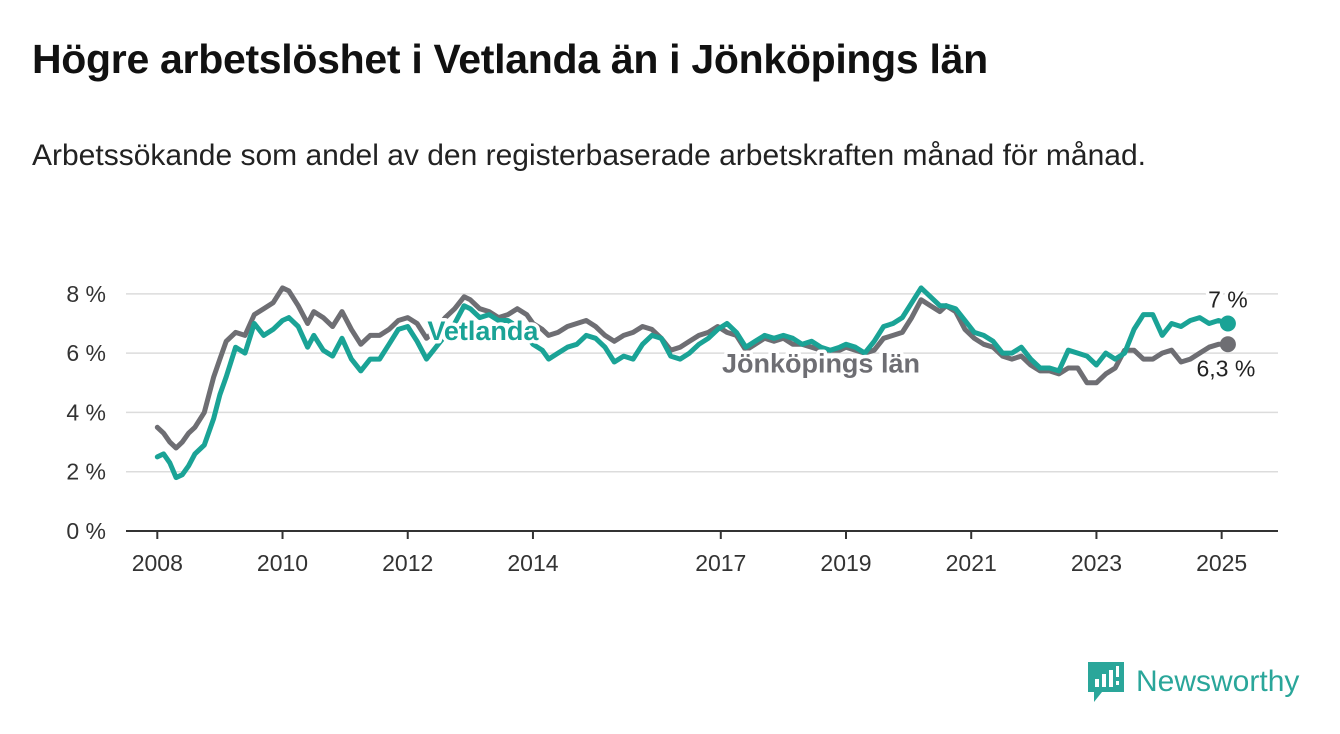  Describe the element at coordinates (282, 563) in the screenshot. I see `x-tick-label: 2010` at that location.